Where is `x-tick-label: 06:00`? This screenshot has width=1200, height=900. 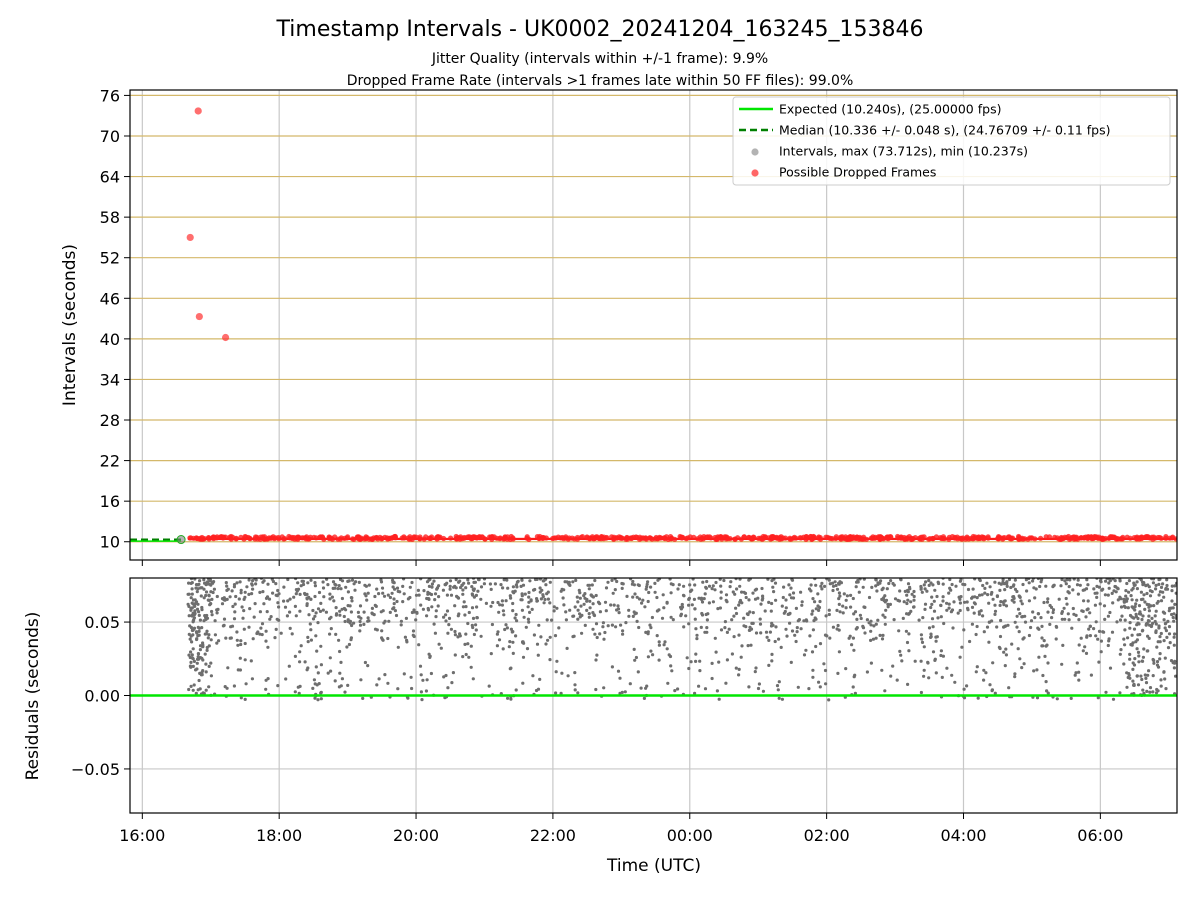
x-tick-label: 06:00 is located at coordinates (1100, 835).